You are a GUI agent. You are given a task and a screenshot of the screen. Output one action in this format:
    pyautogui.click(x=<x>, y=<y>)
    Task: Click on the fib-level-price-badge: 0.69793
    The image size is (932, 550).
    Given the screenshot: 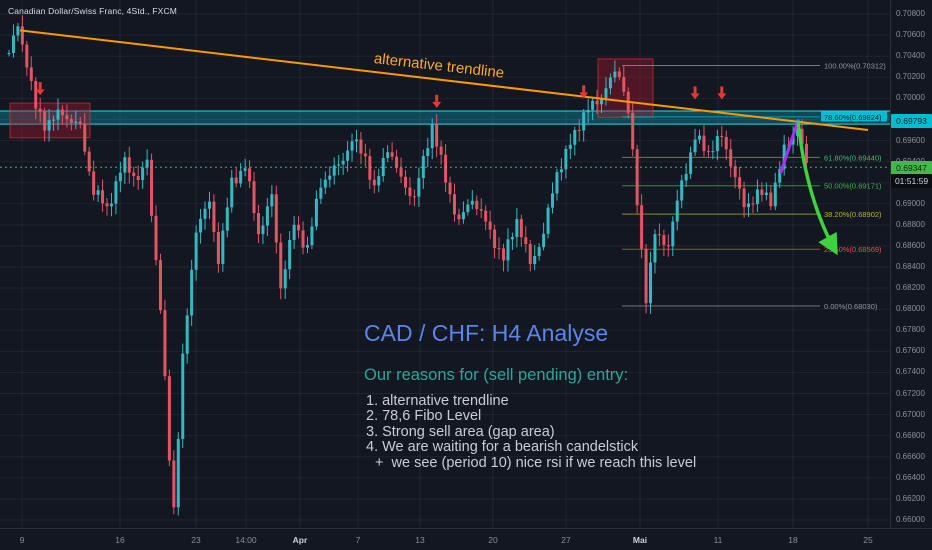 What is the action you would take?
    pyautogui.click(x=911, y=121)
    